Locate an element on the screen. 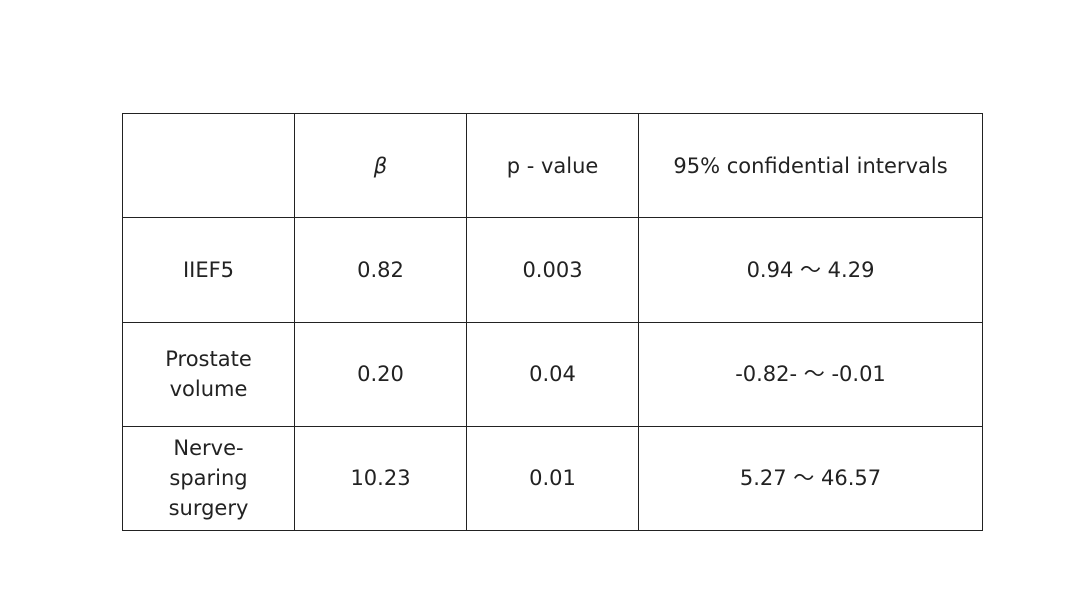  corner-cell is located at coordinates (208, 165).